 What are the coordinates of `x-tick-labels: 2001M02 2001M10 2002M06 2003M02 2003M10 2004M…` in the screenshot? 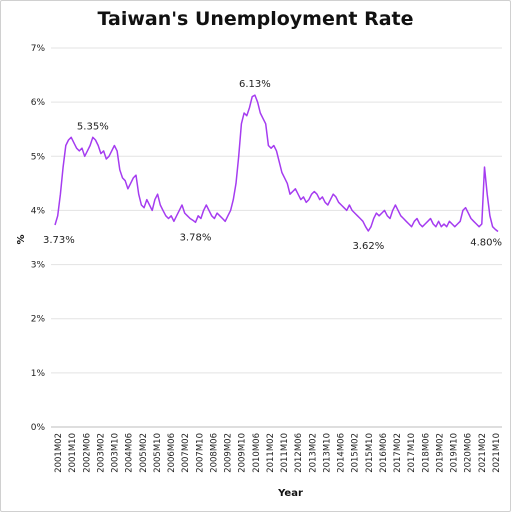 It's located at (278, 453).